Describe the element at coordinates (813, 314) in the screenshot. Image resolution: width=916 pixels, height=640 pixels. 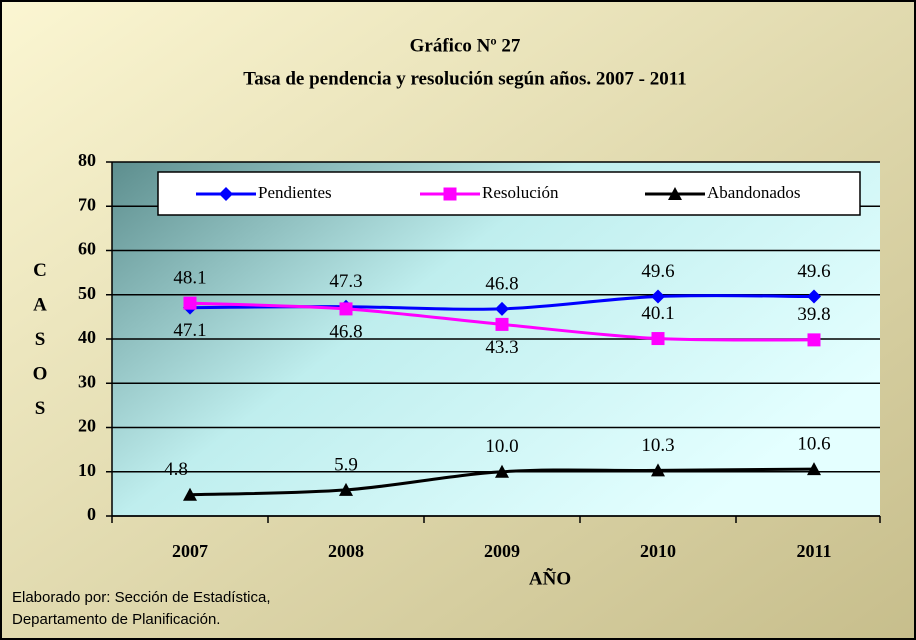
I see `data-label: 39.8` at that location.